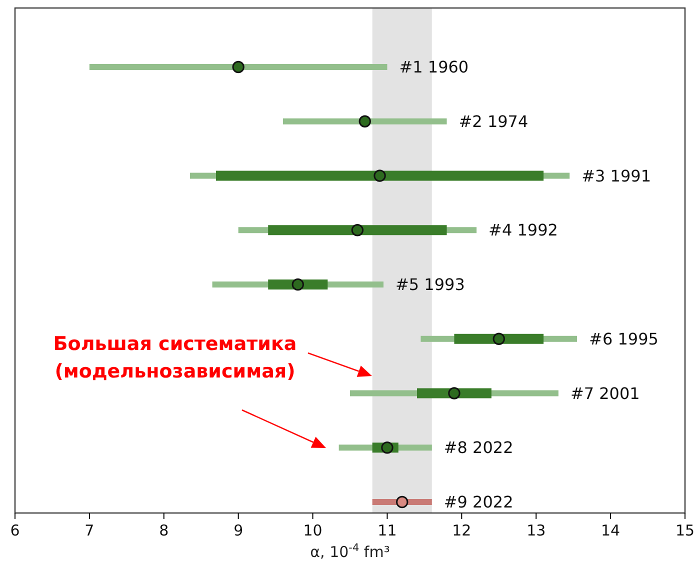 This screenshot has height=569, width=697. I want to click on y-tick-label: #9 2022, so click(479, 502).